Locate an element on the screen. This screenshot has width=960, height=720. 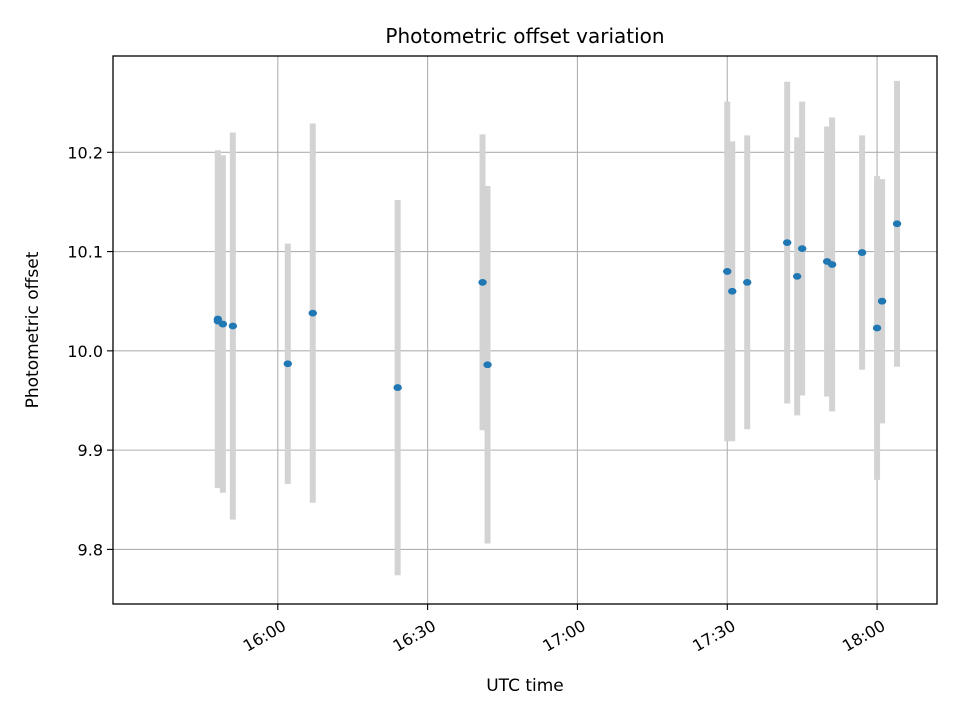
x-axis-ticks: 16:00 16:30 17:00 17:30 18:00 is located at coordinates (564, 630).